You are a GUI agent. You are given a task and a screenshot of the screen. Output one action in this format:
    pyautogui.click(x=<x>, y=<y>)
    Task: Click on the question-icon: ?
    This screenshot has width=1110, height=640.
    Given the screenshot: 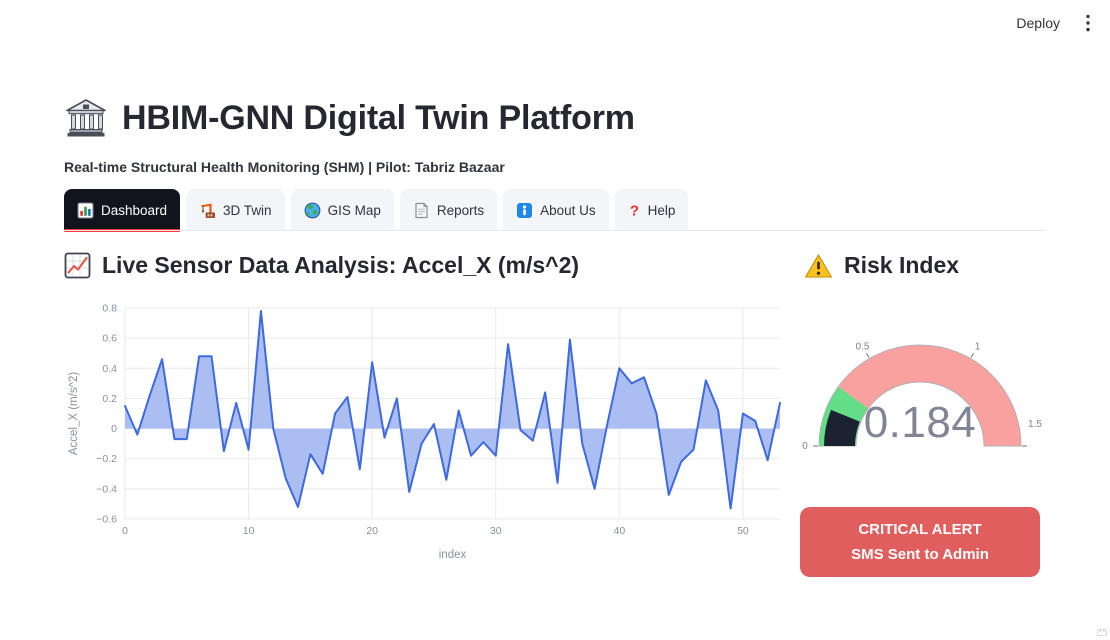 What is the action you would take?
    pyautogui.click(x=634, y=210)
    